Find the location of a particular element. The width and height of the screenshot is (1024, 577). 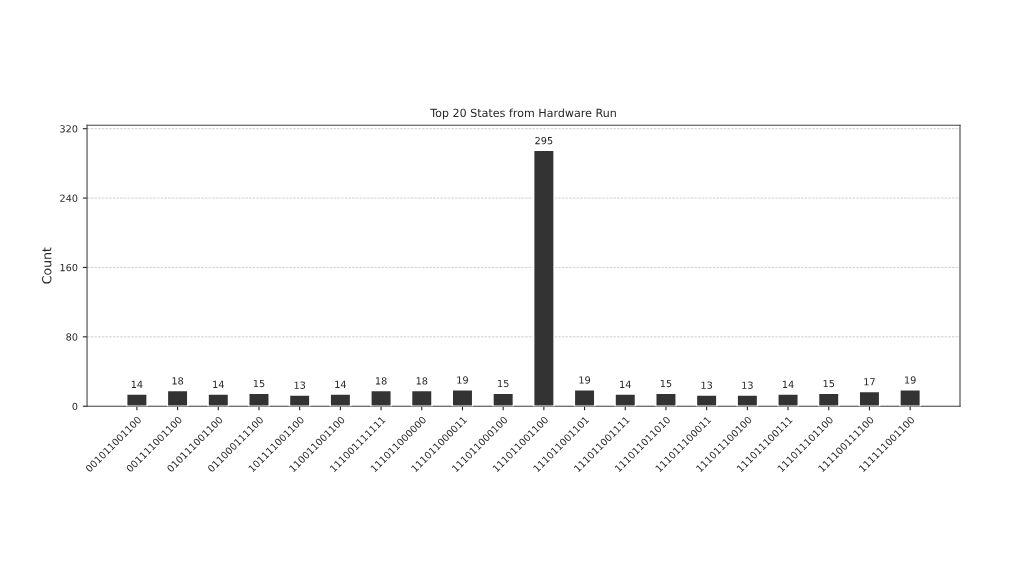

y-tick-label: 80 is located at coordinates (72, 337).